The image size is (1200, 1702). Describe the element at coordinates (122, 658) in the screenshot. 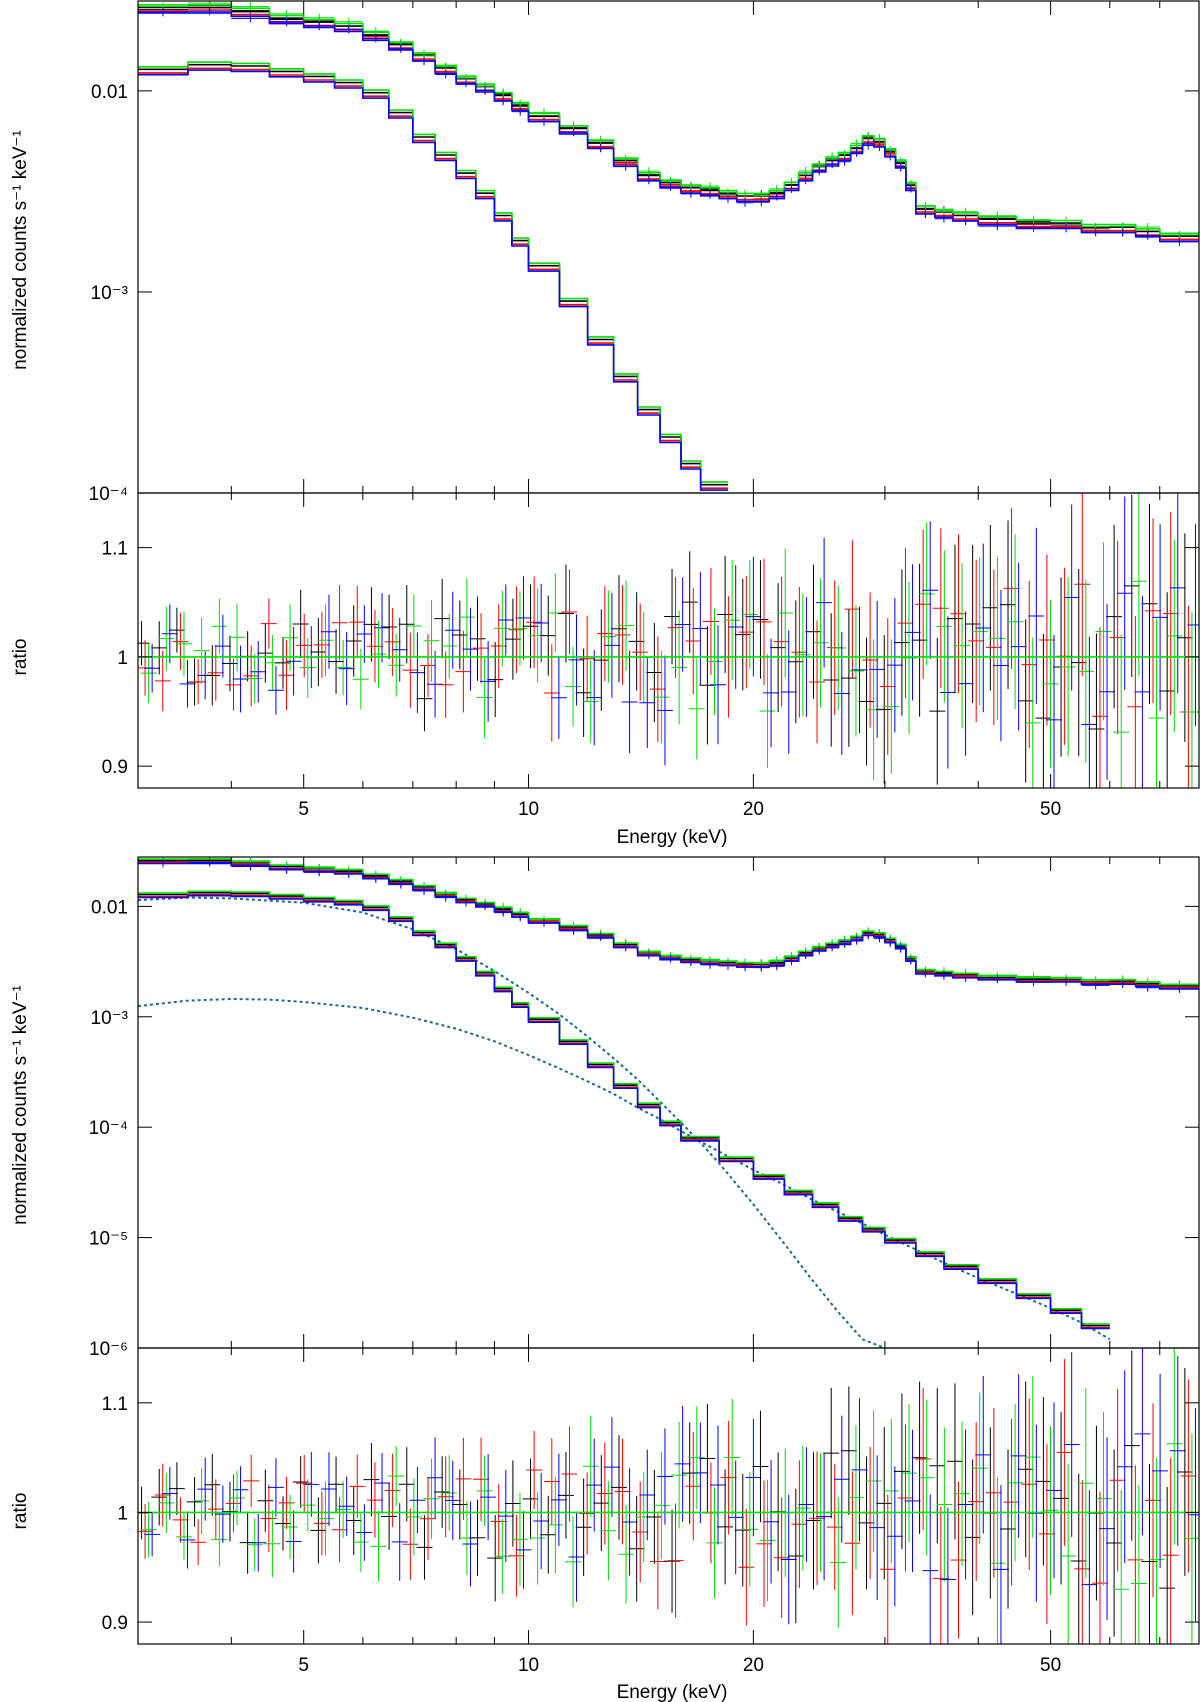

I see `top-ratio-ytick-label: 1` at that location.